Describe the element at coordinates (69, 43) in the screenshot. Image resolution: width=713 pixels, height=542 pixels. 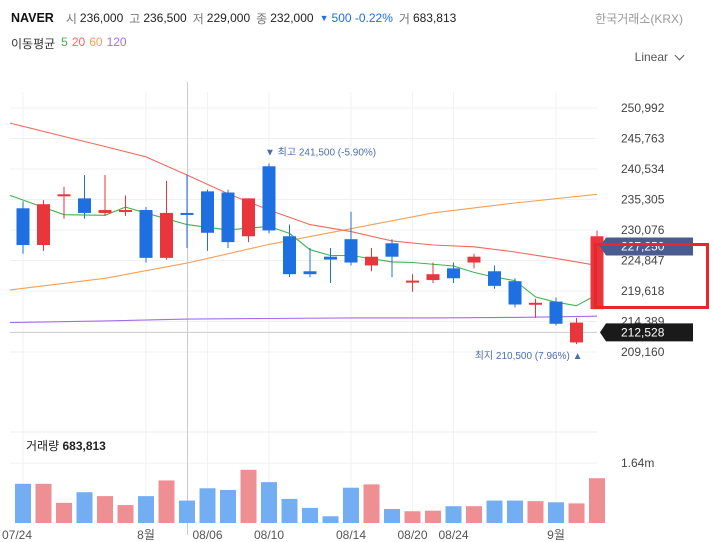
I see `moving-average-legend: 이동평균 5 20 60 120` at that location.